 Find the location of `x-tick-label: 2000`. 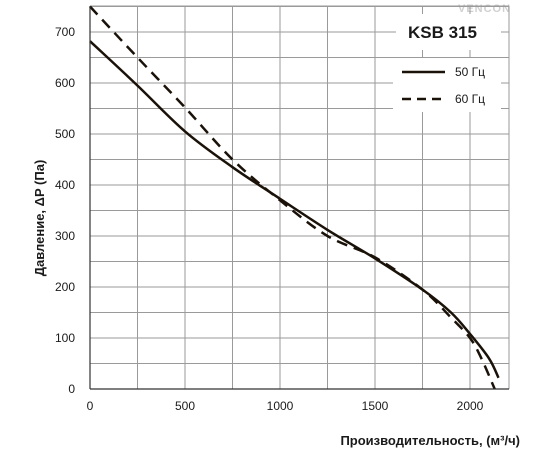

x-tick-label: 2000 is located at coordinates (470, 406).